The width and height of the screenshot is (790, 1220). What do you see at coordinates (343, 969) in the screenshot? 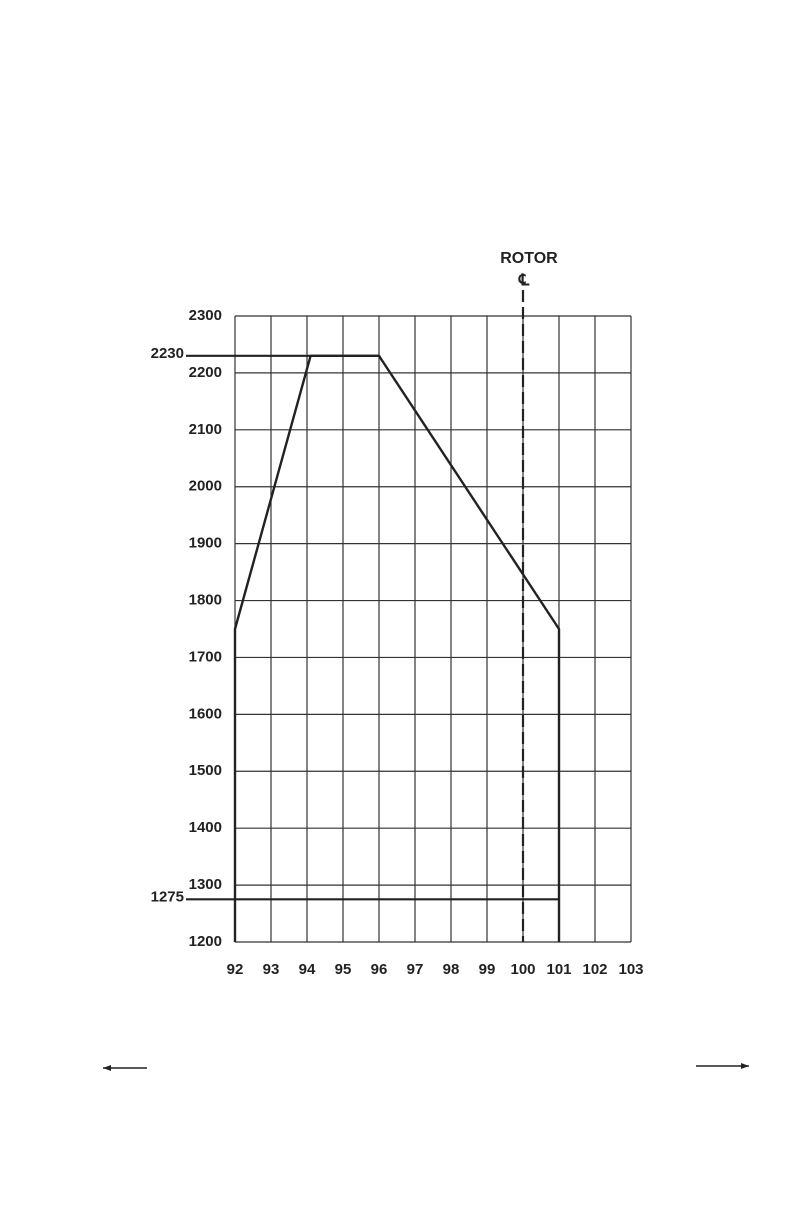
I see `x-tick-label: 95` at bounding box center [343, 969].